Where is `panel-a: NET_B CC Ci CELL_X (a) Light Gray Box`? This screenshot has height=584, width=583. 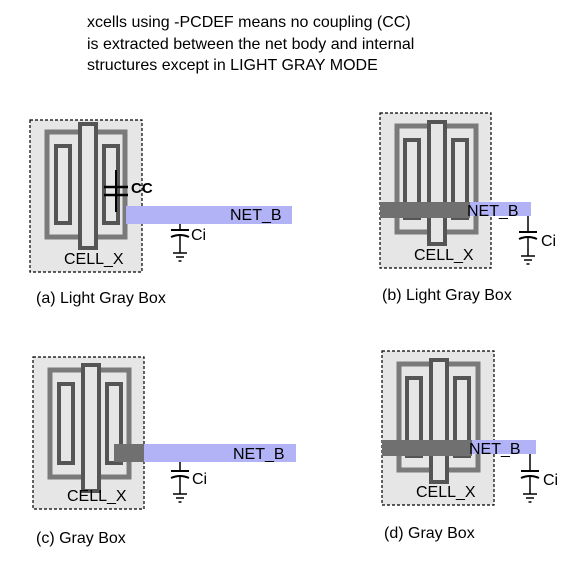
panel-a: NET_B CC Ci CELL_X (a) Light Gray Box is located at coordinates (160, 213).